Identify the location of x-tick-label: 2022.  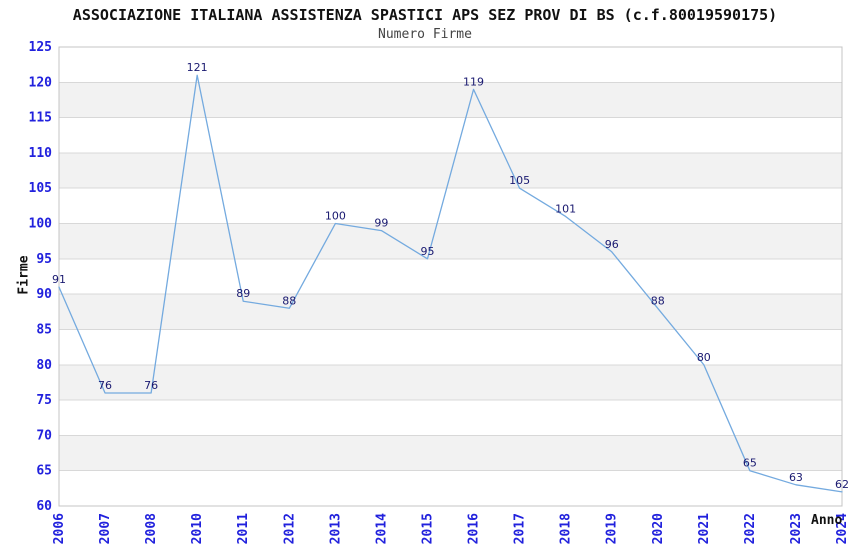
(750, 528).